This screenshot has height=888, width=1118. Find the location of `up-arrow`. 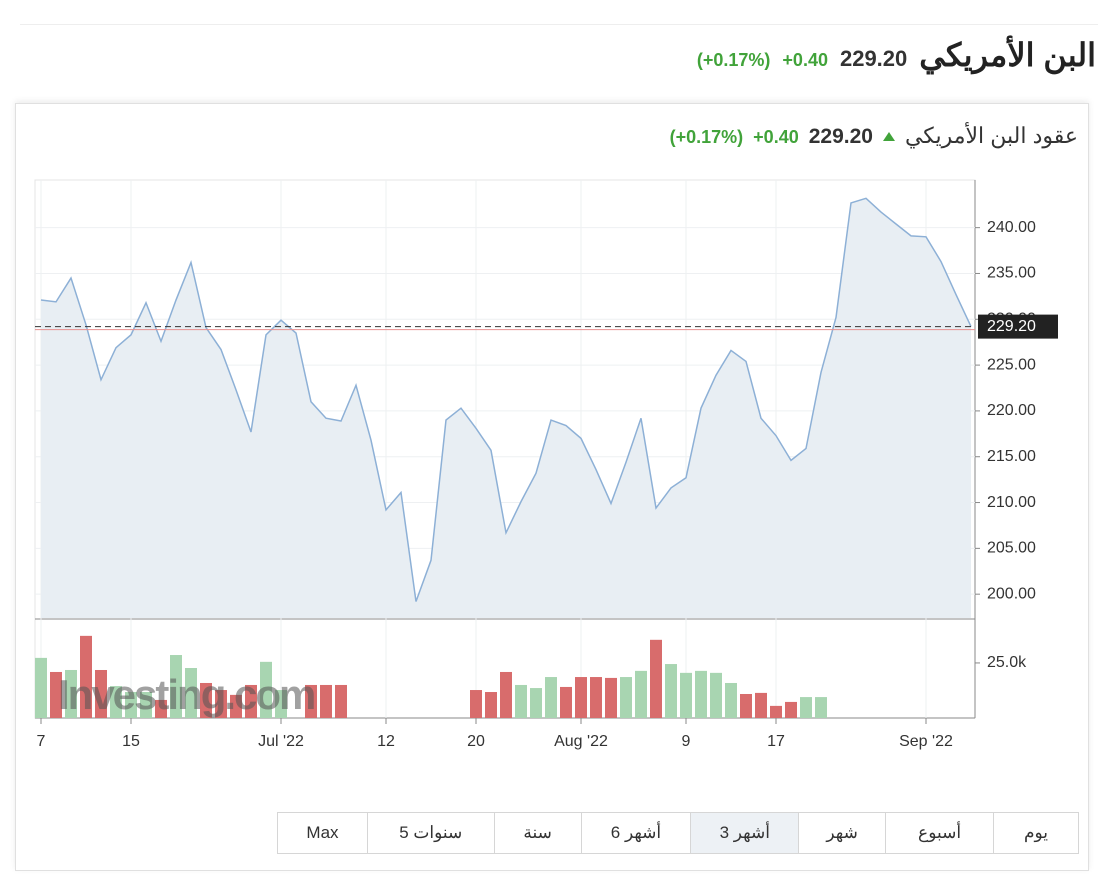

up-arrow is located at coordinates (888, 136).